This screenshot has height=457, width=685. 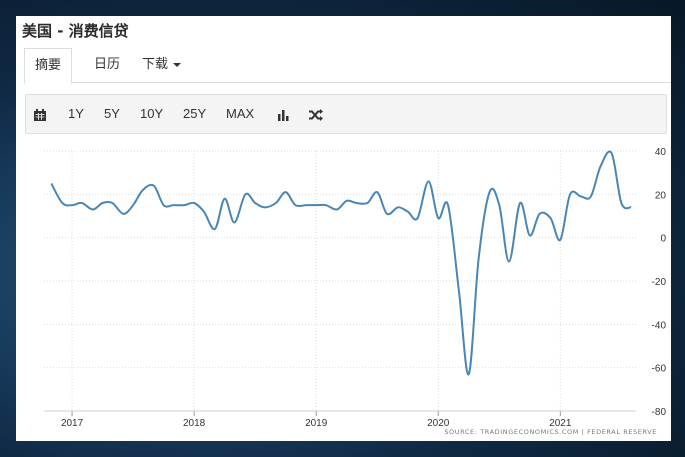 I want to click on range-25y-button: 25Y, so click(x=195, y=113).